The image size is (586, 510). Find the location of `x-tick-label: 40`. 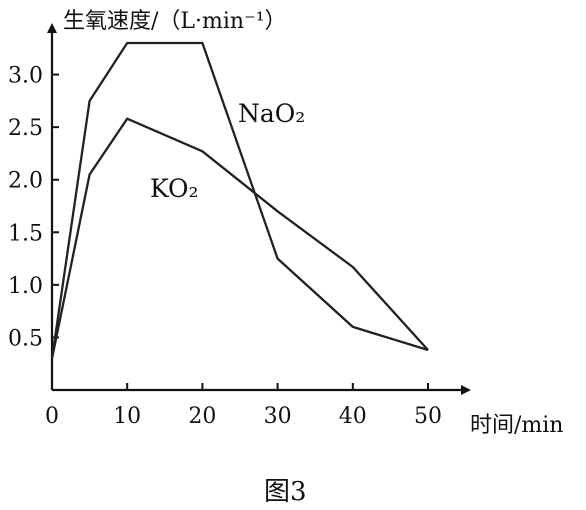

x-tick-label: 40 is located at coordinates (353, 416).